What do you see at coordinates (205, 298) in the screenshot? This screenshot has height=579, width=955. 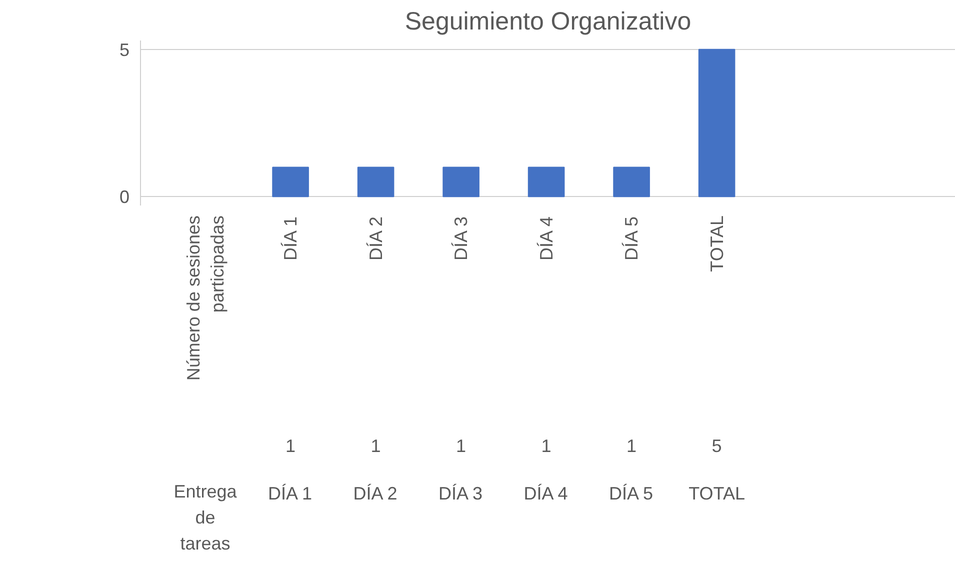 I see `x-tick-label: Número de sesiones participadas` at bounding box center [205, 298].